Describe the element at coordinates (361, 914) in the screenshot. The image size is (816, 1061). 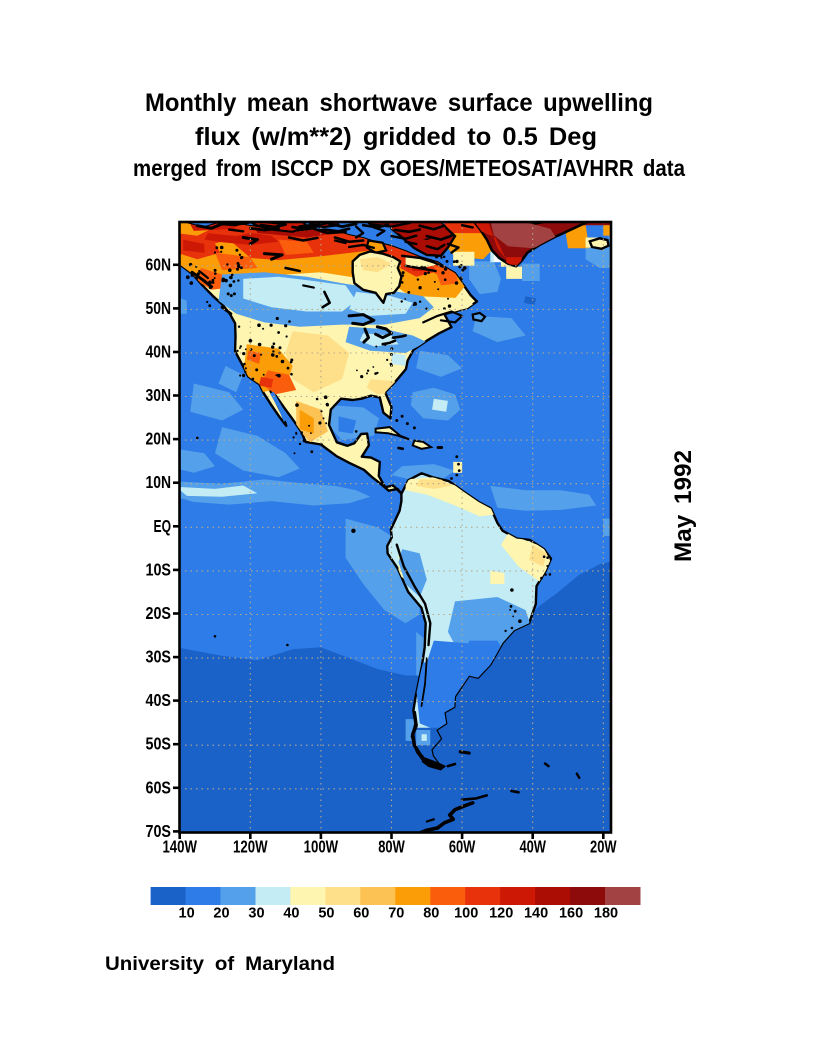
I see `svg-text: 60` at that location.